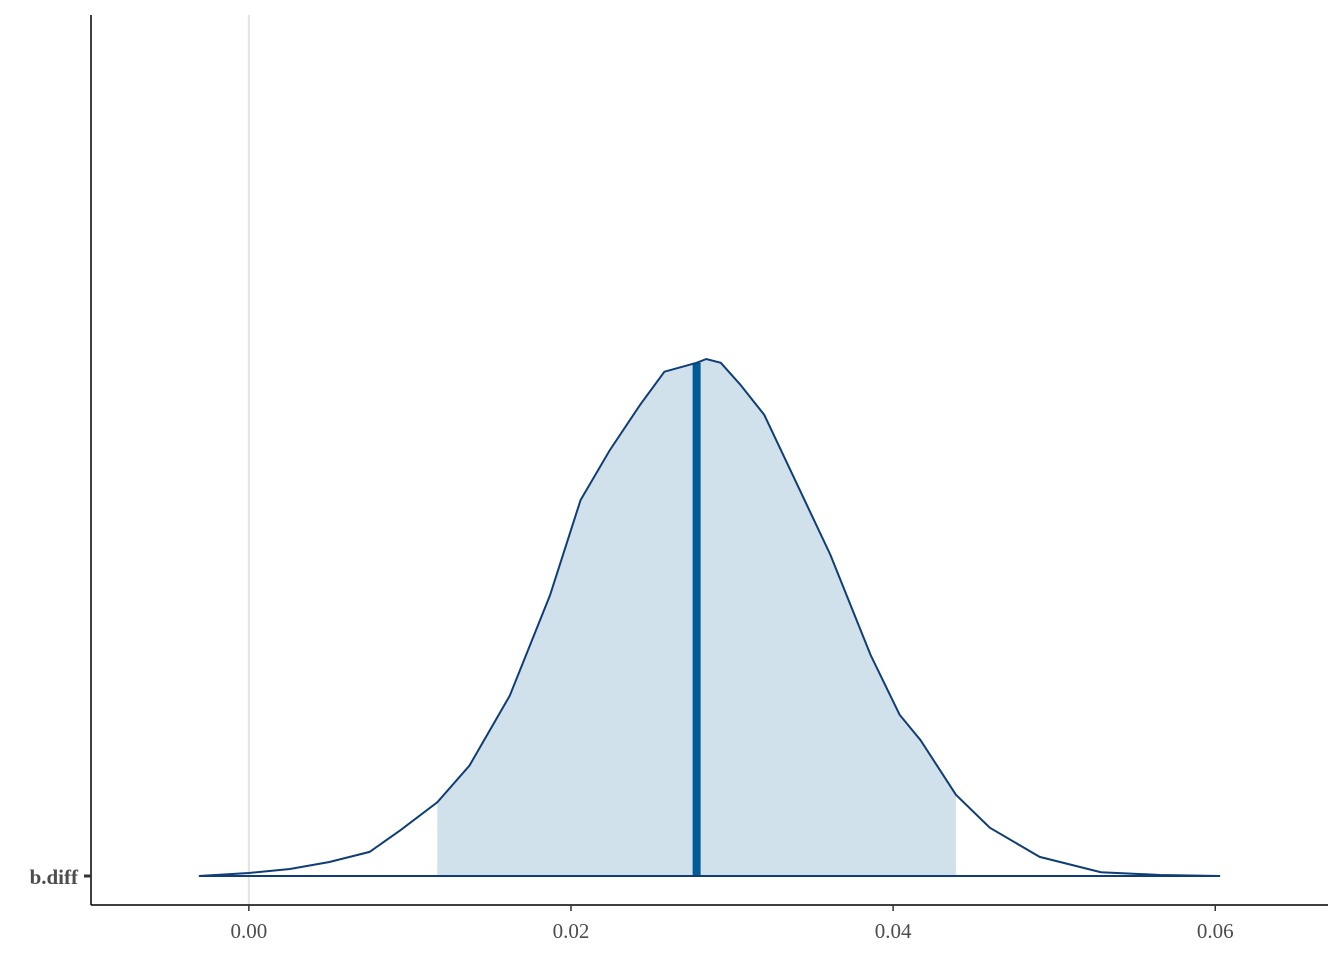 The width and height of the screenshot is (1344, 960). Describe the element at coordinates (893, 931) in the screenshot. I see `x-tick-label: 0.04` at that location.